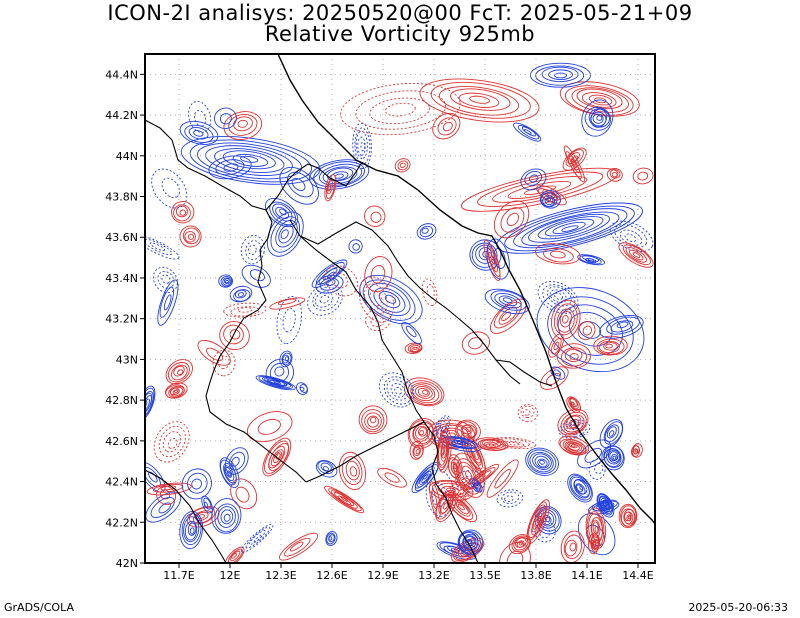 This screenshot has width=800, height=618. What do you see at coordinates (331, 575) in the screenshot?
I see `lon-tick-label: 12.6E` at bounding box center [331, 575].